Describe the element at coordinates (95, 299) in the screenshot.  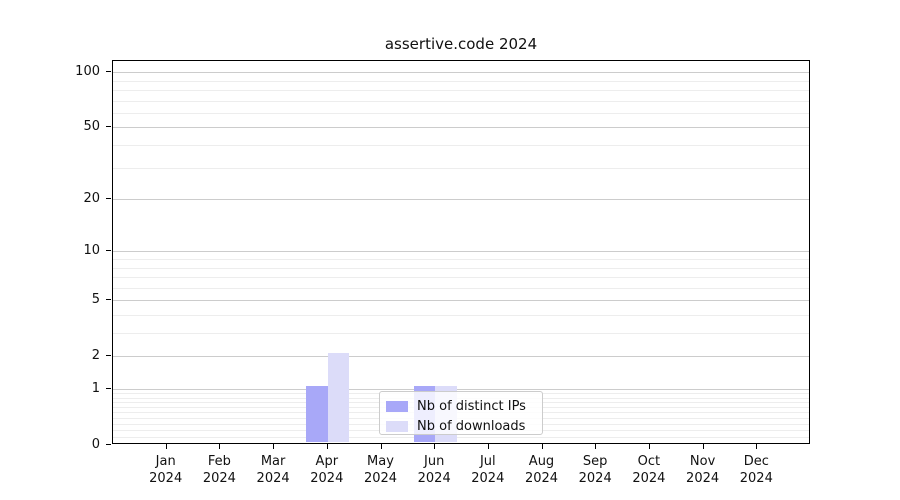
I see `y-tick-label: 5` at that location.